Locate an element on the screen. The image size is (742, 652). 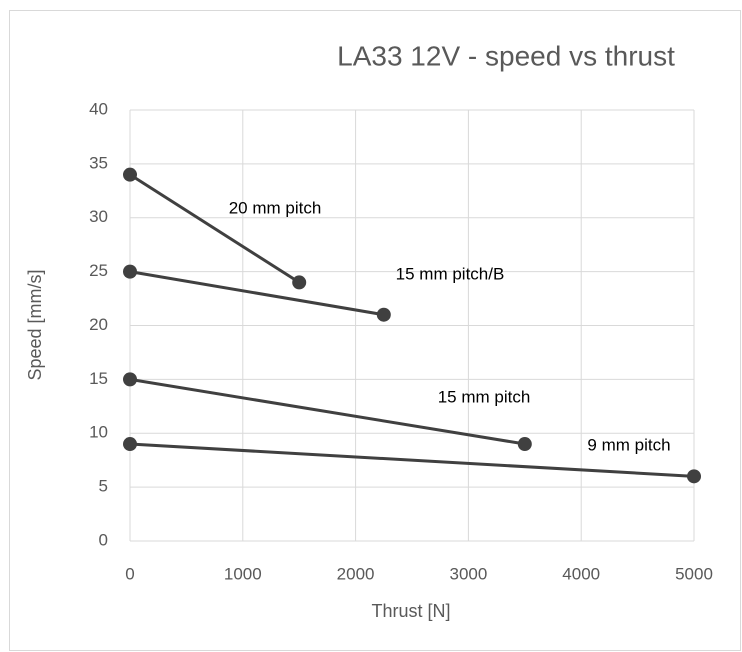
y-tick-label: 25 is located at coordinates (98, 270).